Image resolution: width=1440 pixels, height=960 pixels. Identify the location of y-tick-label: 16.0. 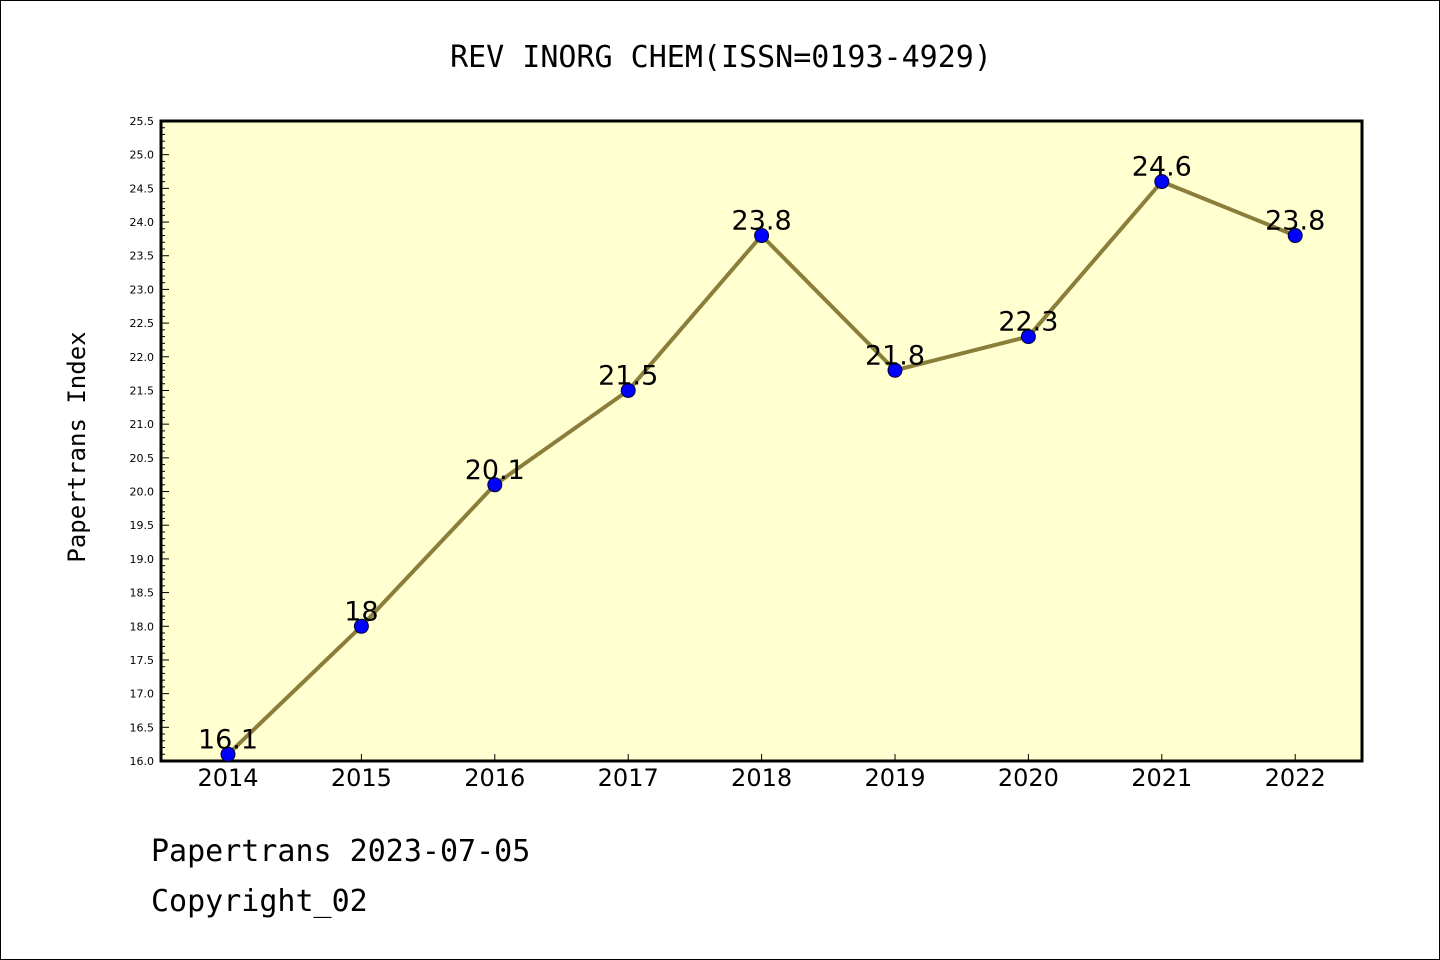
(142, 761).